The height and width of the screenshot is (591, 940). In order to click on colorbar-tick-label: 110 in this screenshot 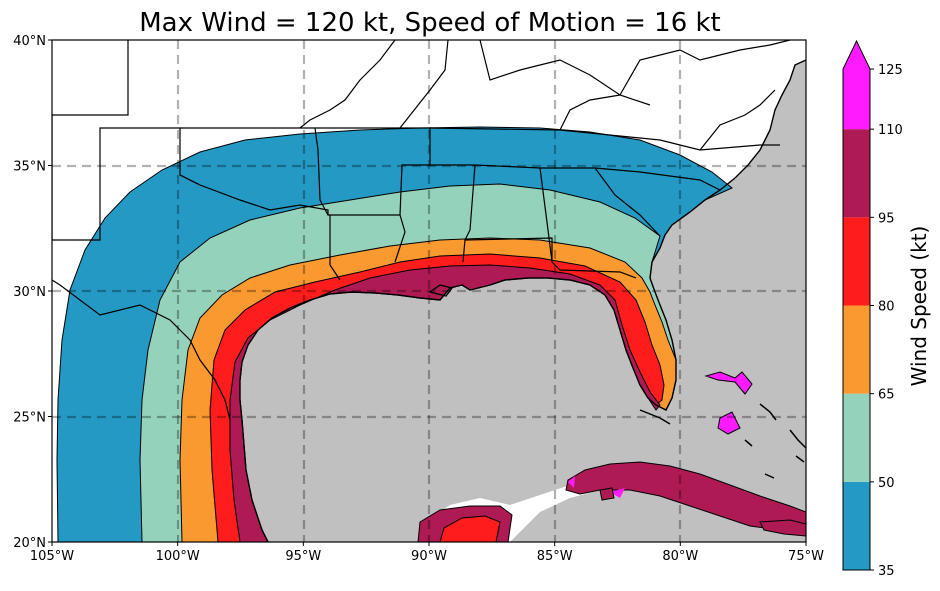, I will do `click(890, 130)`.